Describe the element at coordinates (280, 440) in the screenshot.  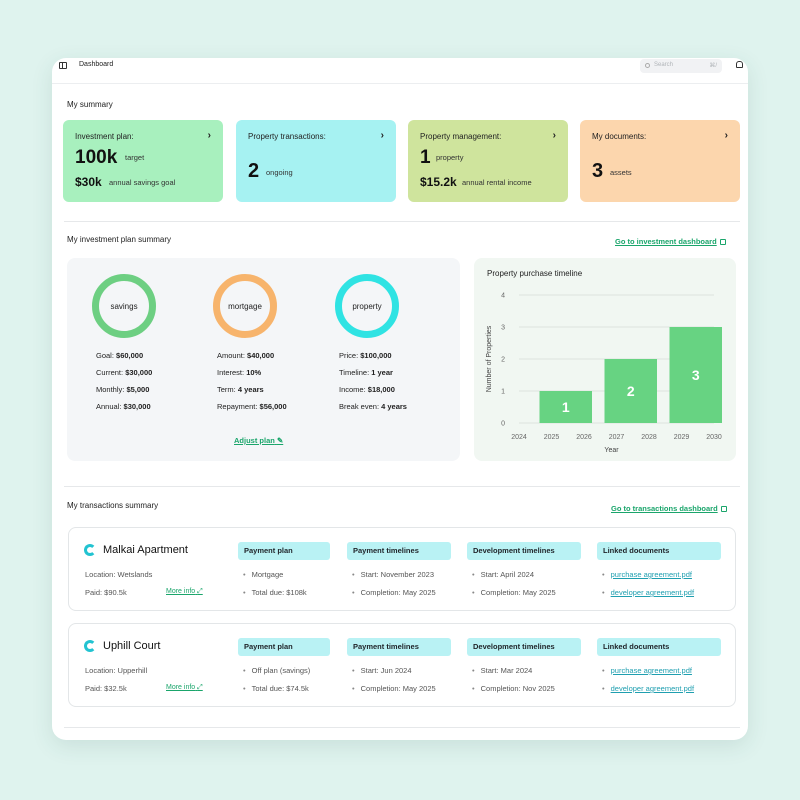
I see `pencil-icon: ✎` at that location.